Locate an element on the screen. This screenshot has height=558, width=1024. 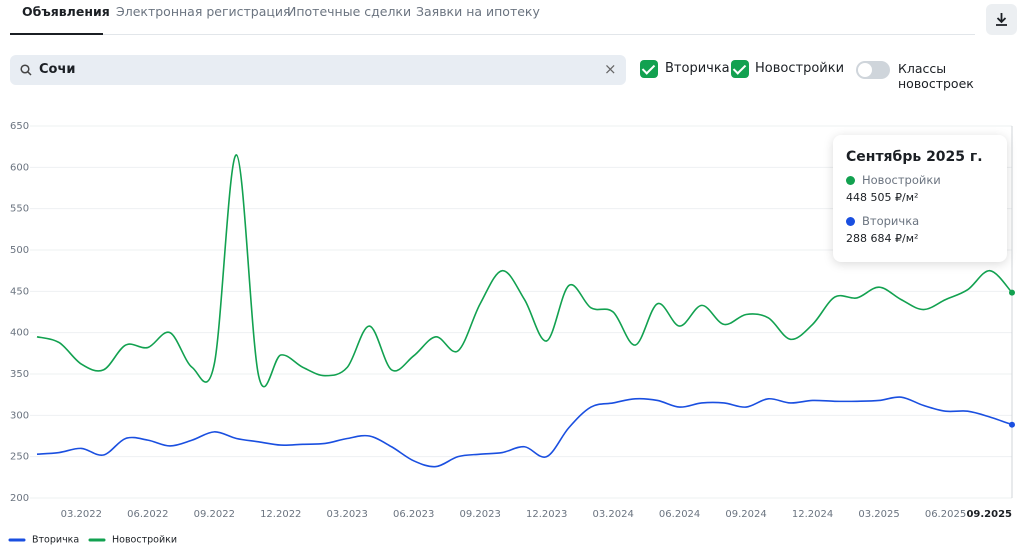
tooltip-value: 288 684 ₽/м² is located at coordinates (882, 238).